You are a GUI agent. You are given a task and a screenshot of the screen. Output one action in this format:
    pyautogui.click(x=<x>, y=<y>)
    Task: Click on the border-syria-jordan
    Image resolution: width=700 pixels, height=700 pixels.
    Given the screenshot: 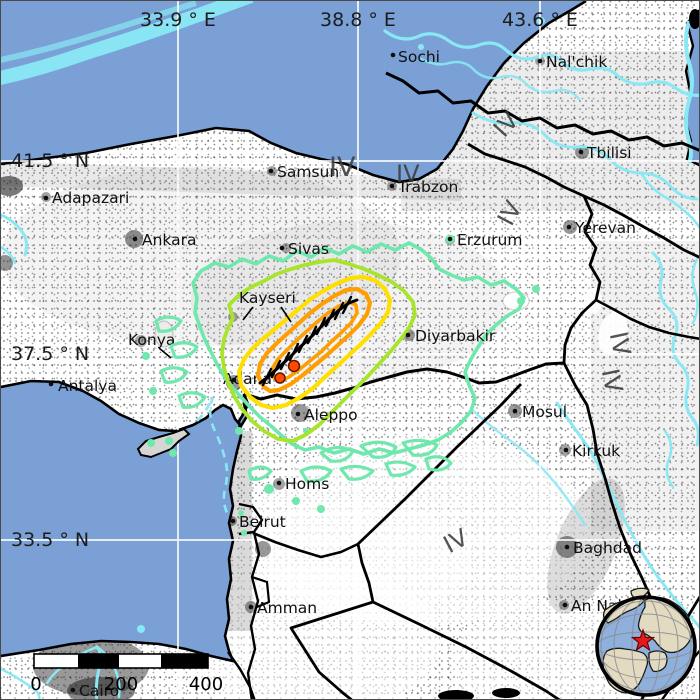 What is the action you would take?
    pyautogui.click(x=305, y=545)
    